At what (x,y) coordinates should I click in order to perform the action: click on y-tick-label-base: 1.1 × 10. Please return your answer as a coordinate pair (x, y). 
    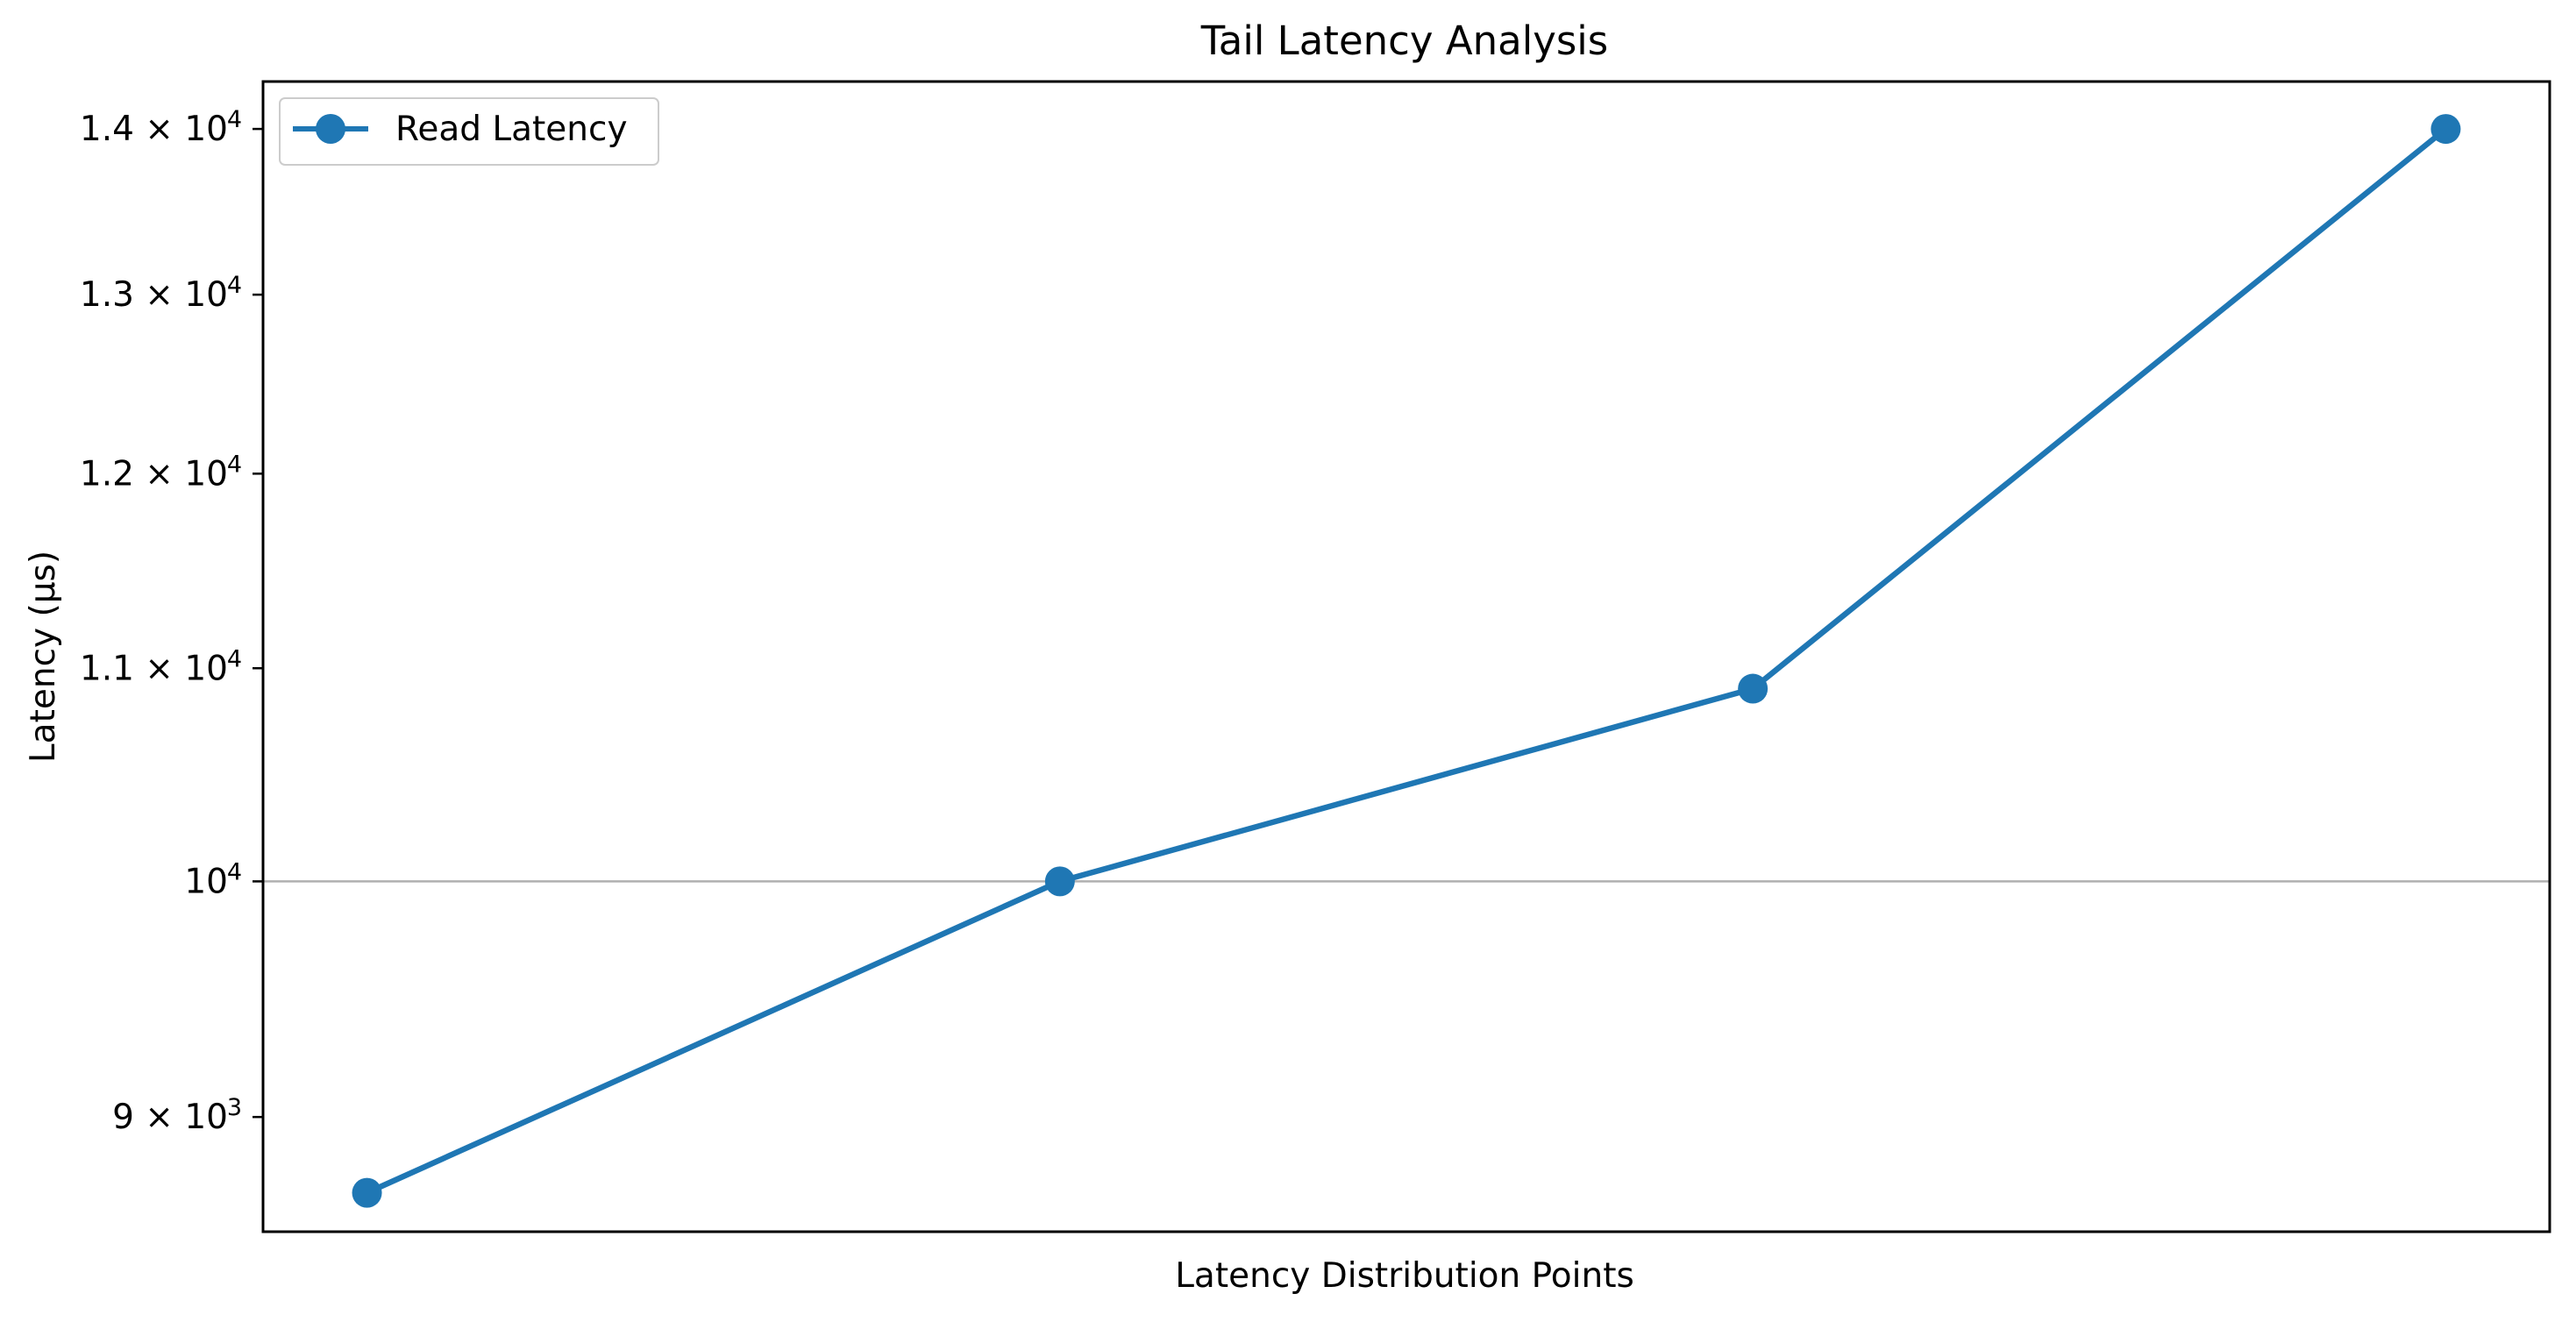
    Looking at the image, I should click on (154, 668).